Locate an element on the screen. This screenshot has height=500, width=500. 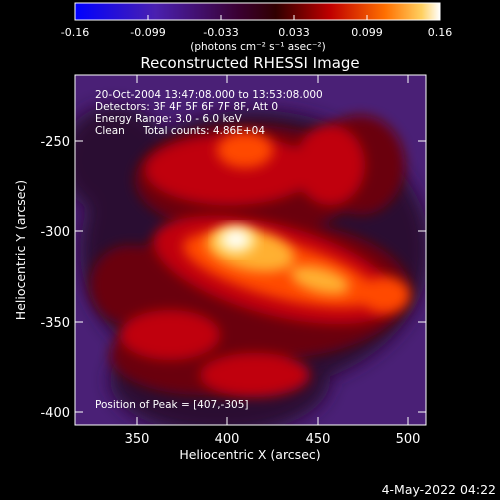
y-tick-label: -250 is located at coordinates (55, 142).